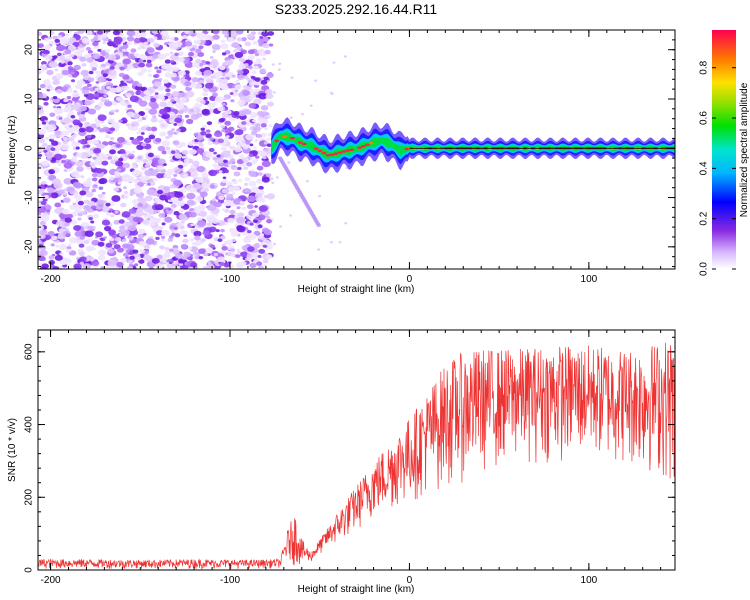  I want to click on colorbar-label: Normalized spectral amplitude, so click(744, 149).